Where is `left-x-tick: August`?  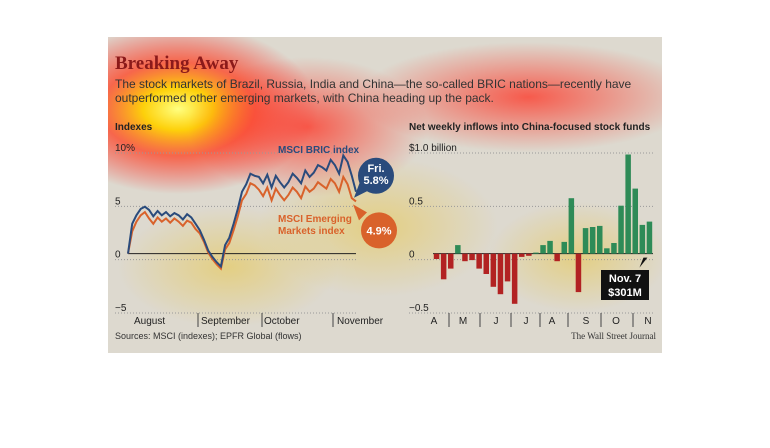
left-x-tick: August is located at coordinates (149, 321).